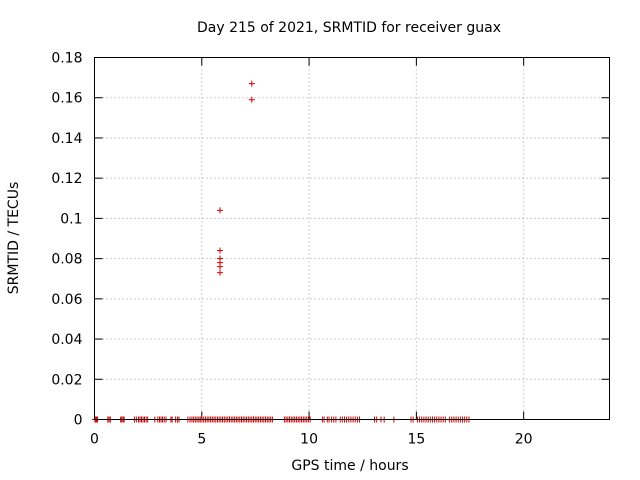 This screenshot has height=480, width=640. I want to click on y-tick-label: 0.18, so click(66, 59).